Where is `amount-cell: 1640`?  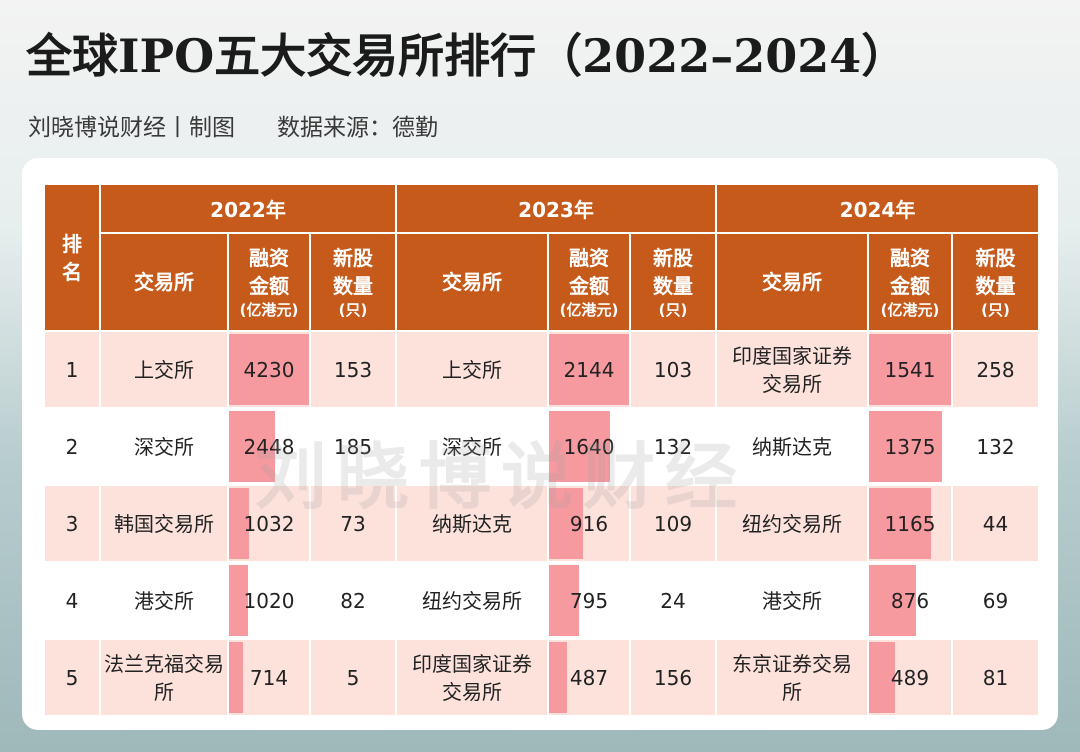 amount-cell: 1640 is located at coordinates (589, 446).